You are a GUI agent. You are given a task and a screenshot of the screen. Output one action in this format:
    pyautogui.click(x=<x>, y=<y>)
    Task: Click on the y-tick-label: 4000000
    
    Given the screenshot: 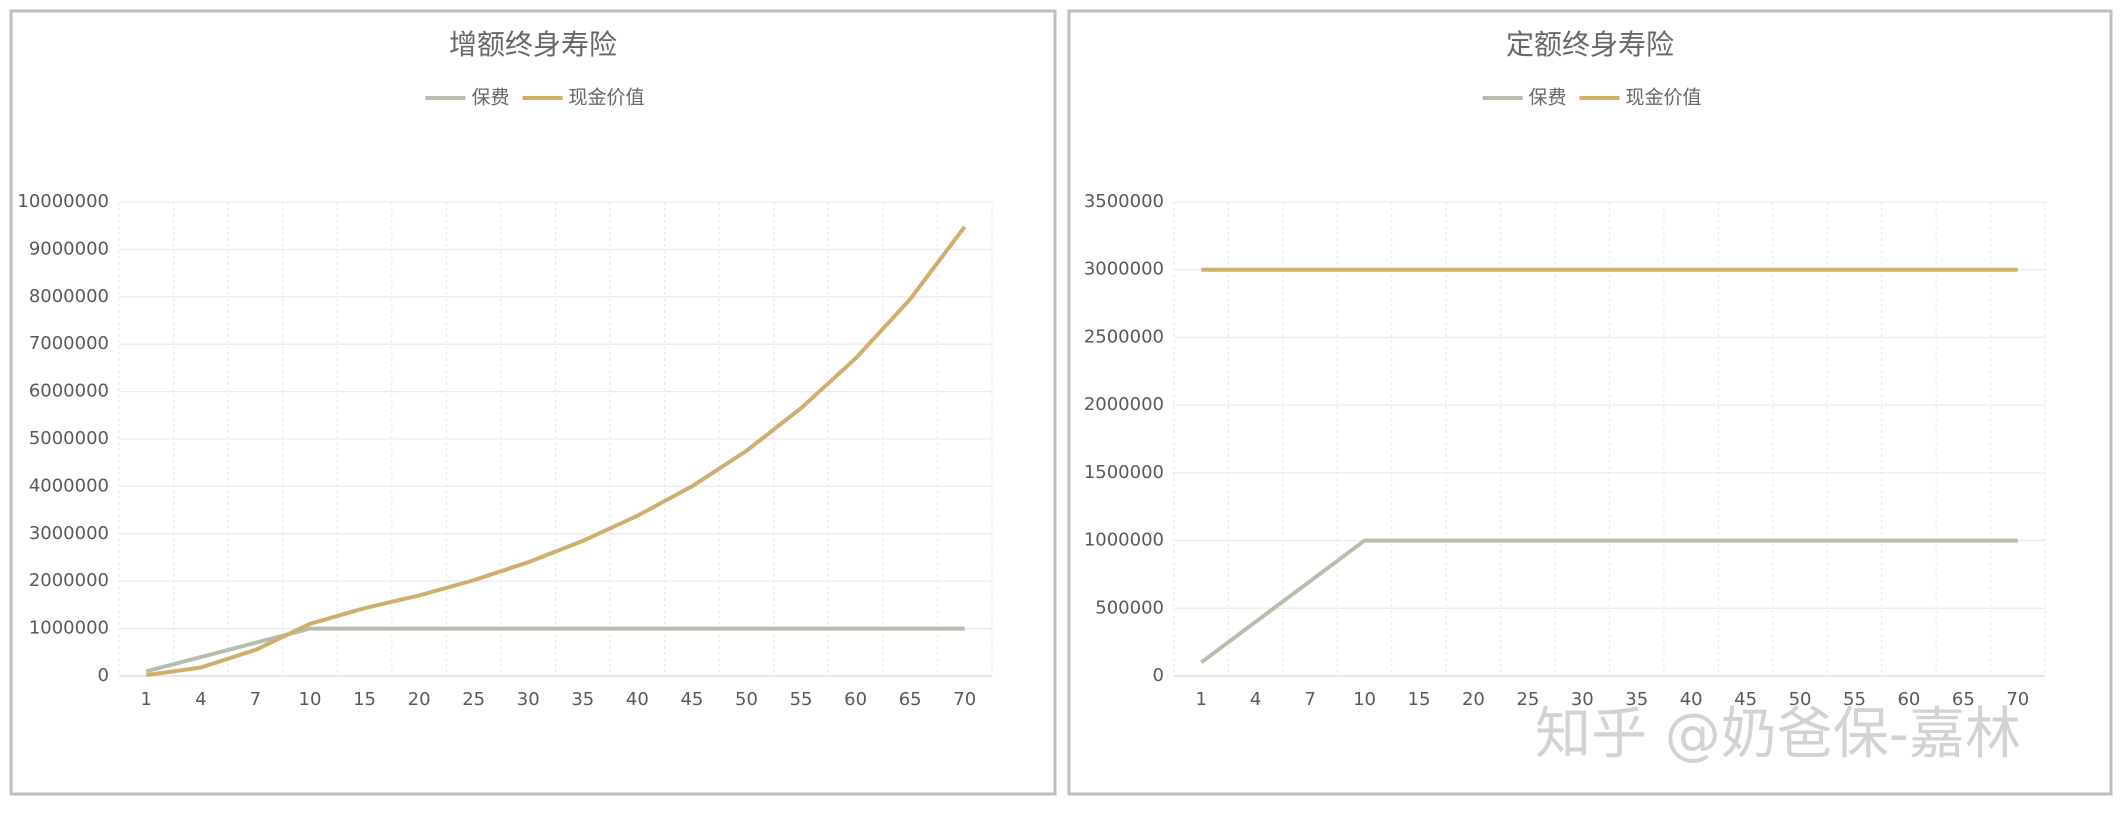 What is the action you would take?
    pyautogui.click(x=69, y=485)
    